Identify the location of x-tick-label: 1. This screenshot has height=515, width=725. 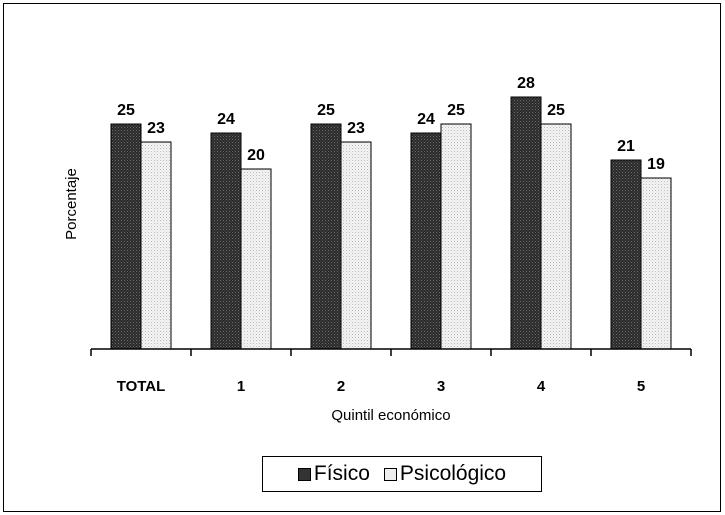
(241, 386).